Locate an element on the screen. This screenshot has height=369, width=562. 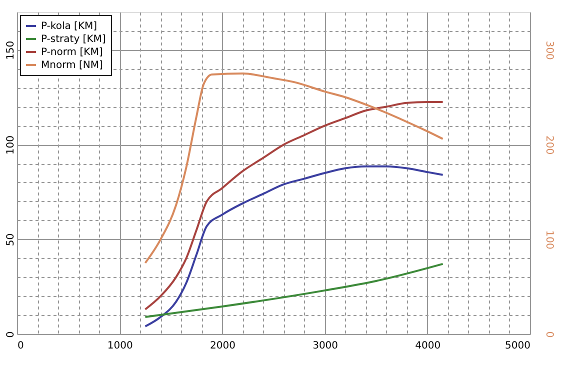
y-tick-label: 50 is located at coordinates (11, 239).